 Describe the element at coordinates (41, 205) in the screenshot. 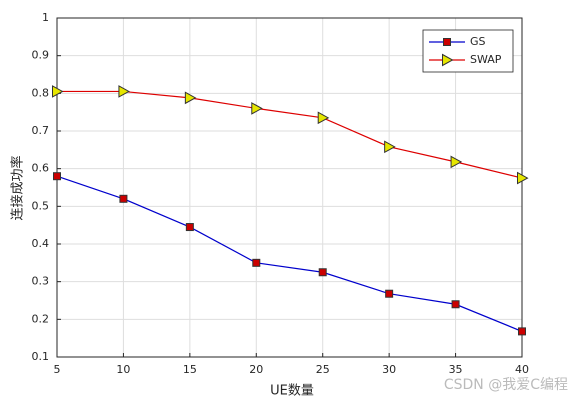

I see `y-tick-label: 0.5` at that location.